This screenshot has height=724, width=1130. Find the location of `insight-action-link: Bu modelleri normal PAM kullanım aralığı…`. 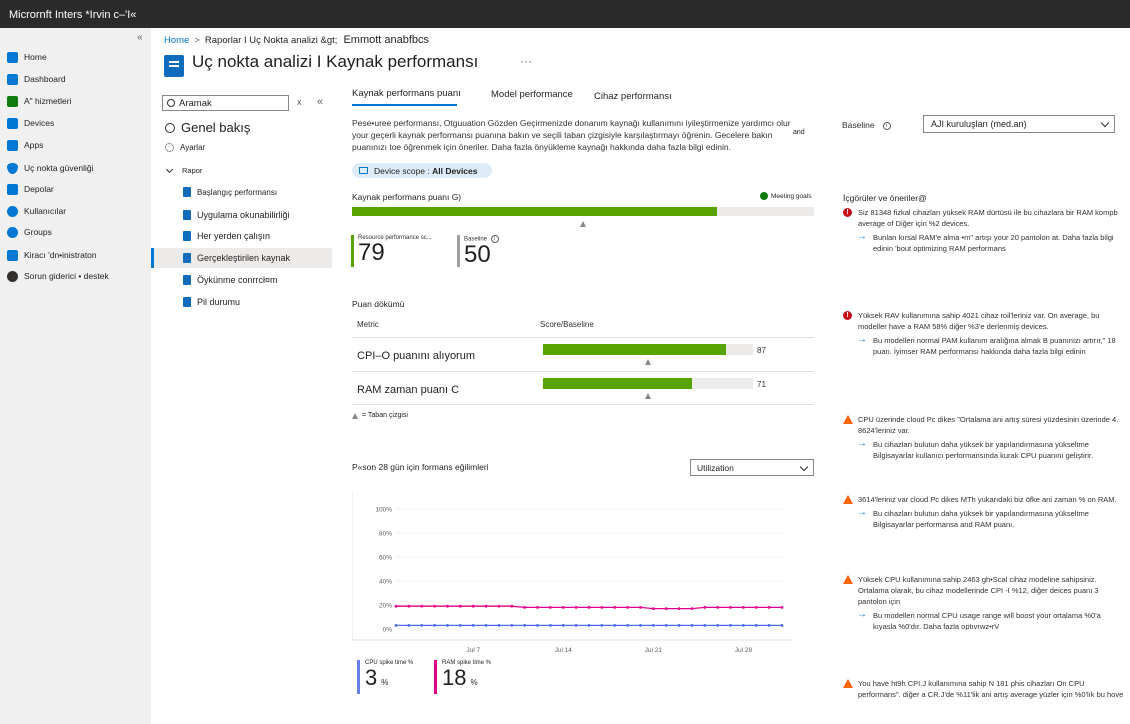

insight-action-link: Bu modelleri normal PAM kullanım aralığı… is located at coordinates (994, 346).